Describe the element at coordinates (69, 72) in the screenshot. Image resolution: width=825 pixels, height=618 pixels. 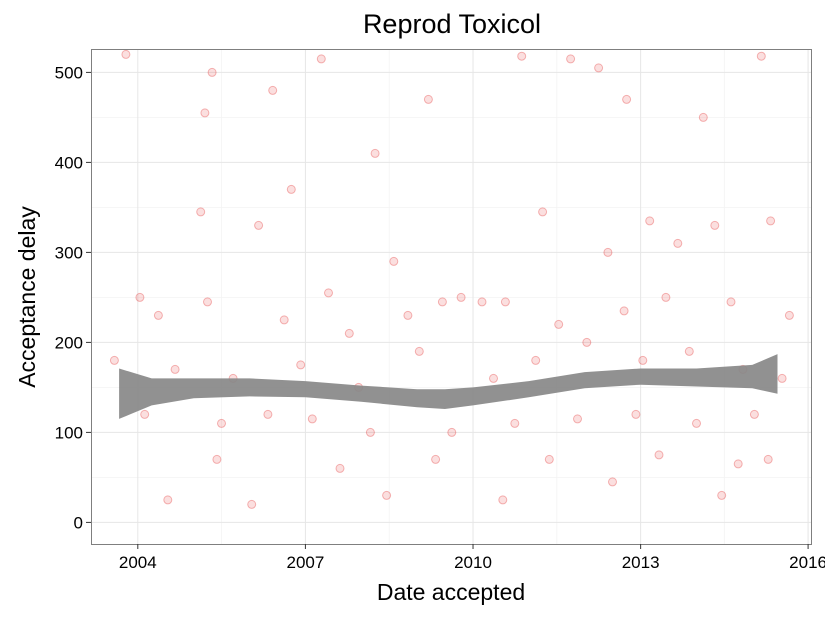
I see `y-tick-label: 500` at that location.